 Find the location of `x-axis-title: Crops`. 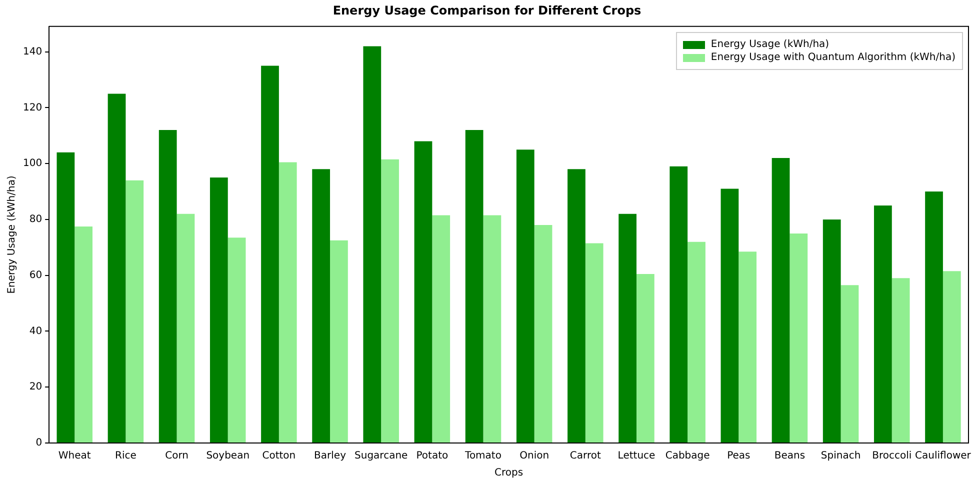

x-axis-title: Crops is located at coordinates (509, 473).